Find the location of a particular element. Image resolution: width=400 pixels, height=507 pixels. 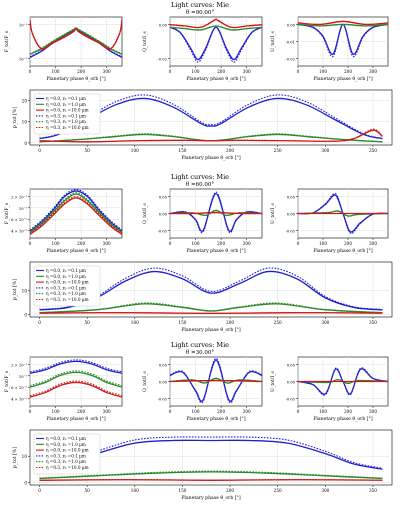

y-axis-label: p_tot [%] is located at coordinates (15, 117).